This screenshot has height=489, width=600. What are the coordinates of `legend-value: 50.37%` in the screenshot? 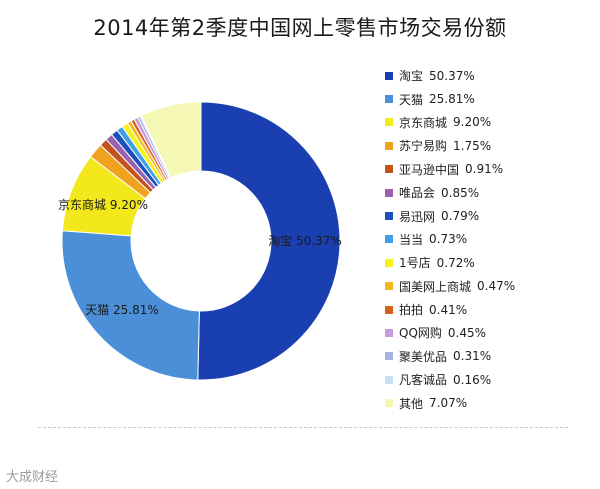 It's located at (452, 75).